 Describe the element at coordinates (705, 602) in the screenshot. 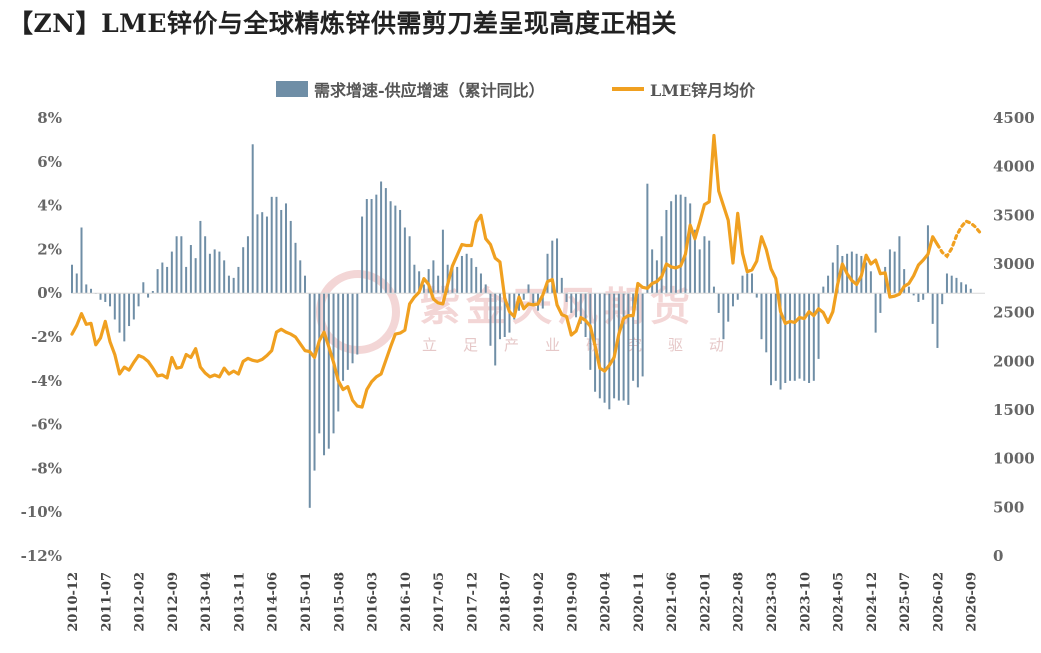

I see `x-tick-label: 2022-01` at that location.